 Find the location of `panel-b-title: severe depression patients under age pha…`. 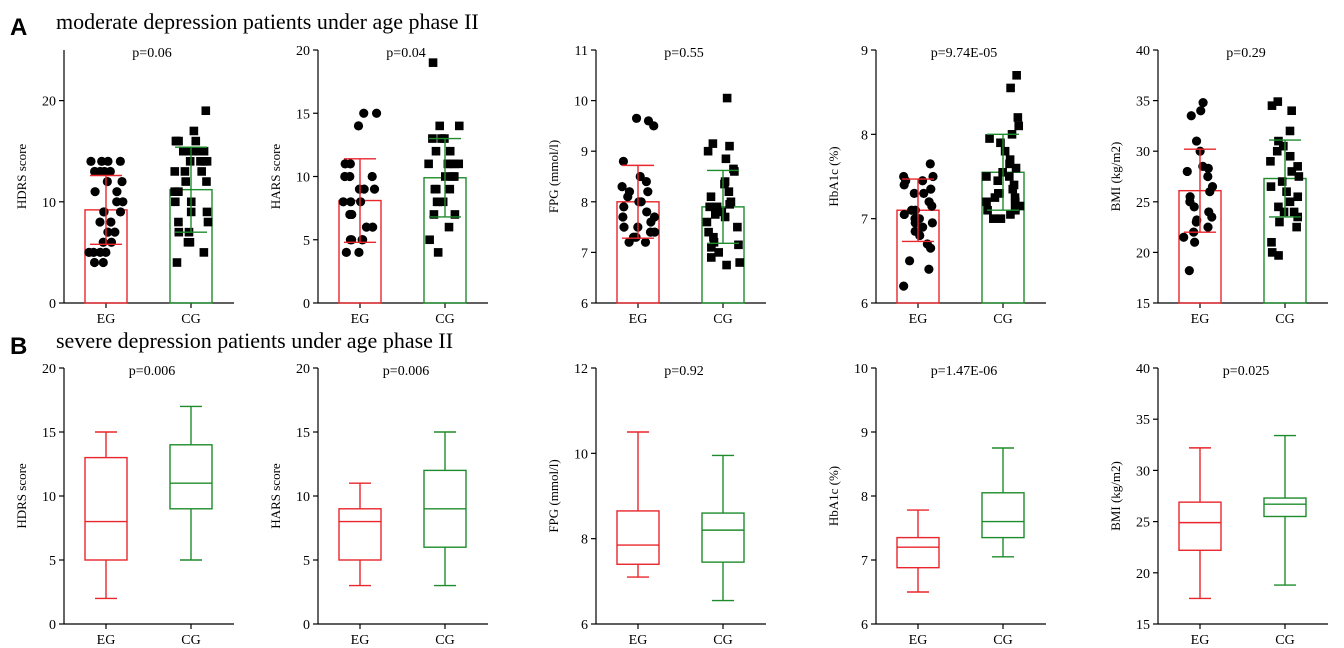

panel-b-title: severe depression patients under age pha… is located at coordinates (255, 340).